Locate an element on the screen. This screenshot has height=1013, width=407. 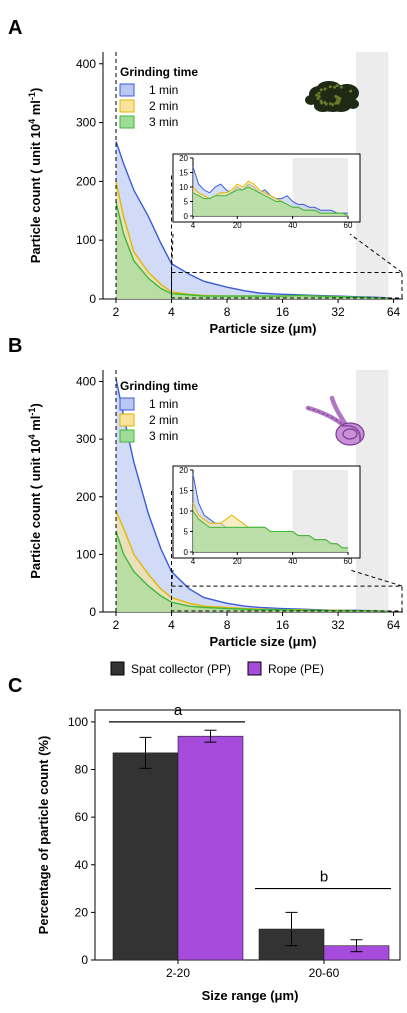
bar-pp is located at coordinates (145, 856).